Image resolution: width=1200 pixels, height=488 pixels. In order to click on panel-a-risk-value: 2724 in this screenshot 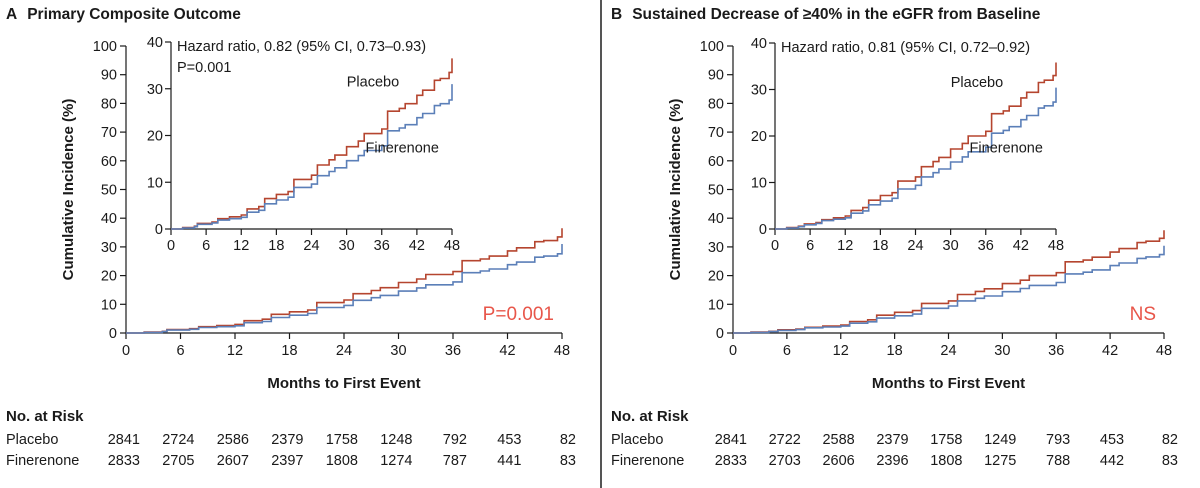, I will do `click(178, 440)`.